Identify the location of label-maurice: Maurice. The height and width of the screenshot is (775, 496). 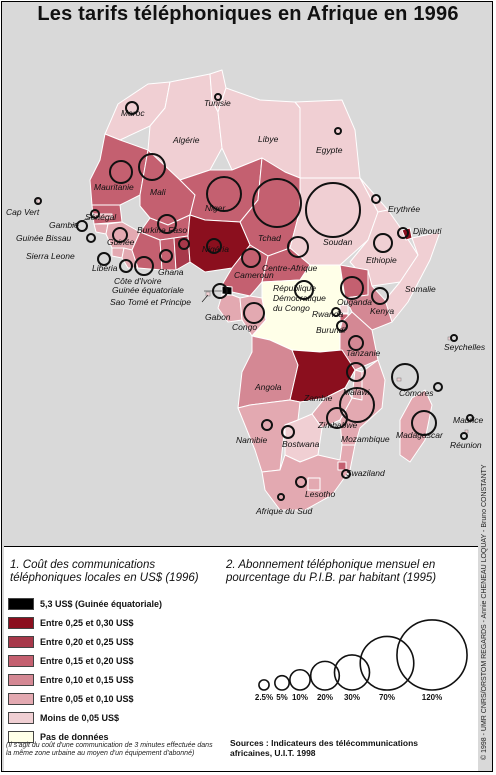
(468, 420).